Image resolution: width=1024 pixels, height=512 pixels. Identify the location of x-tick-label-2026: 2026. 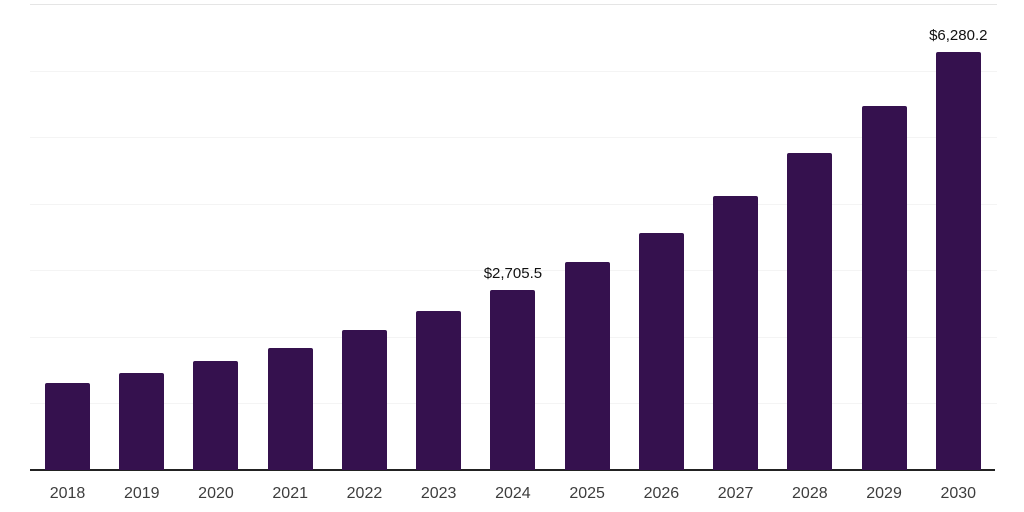
(661, 493).